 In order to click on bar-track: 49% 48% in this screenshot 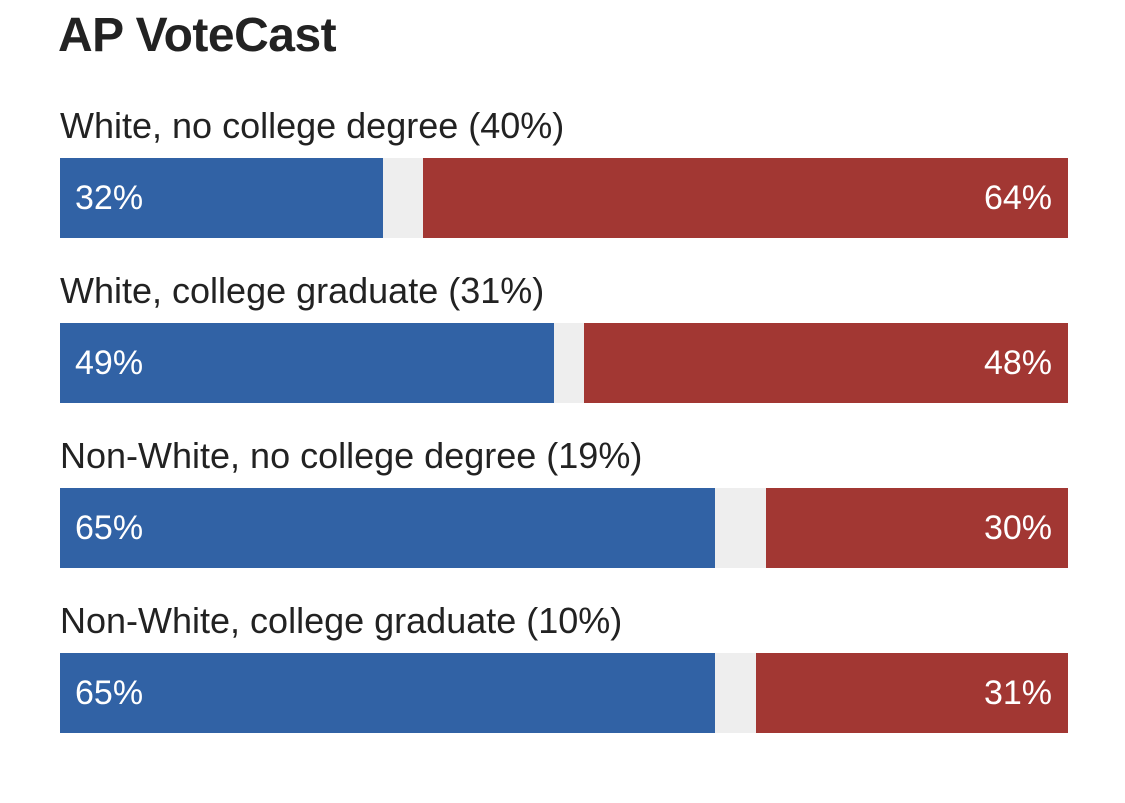, I will do `click(564, 363)`.